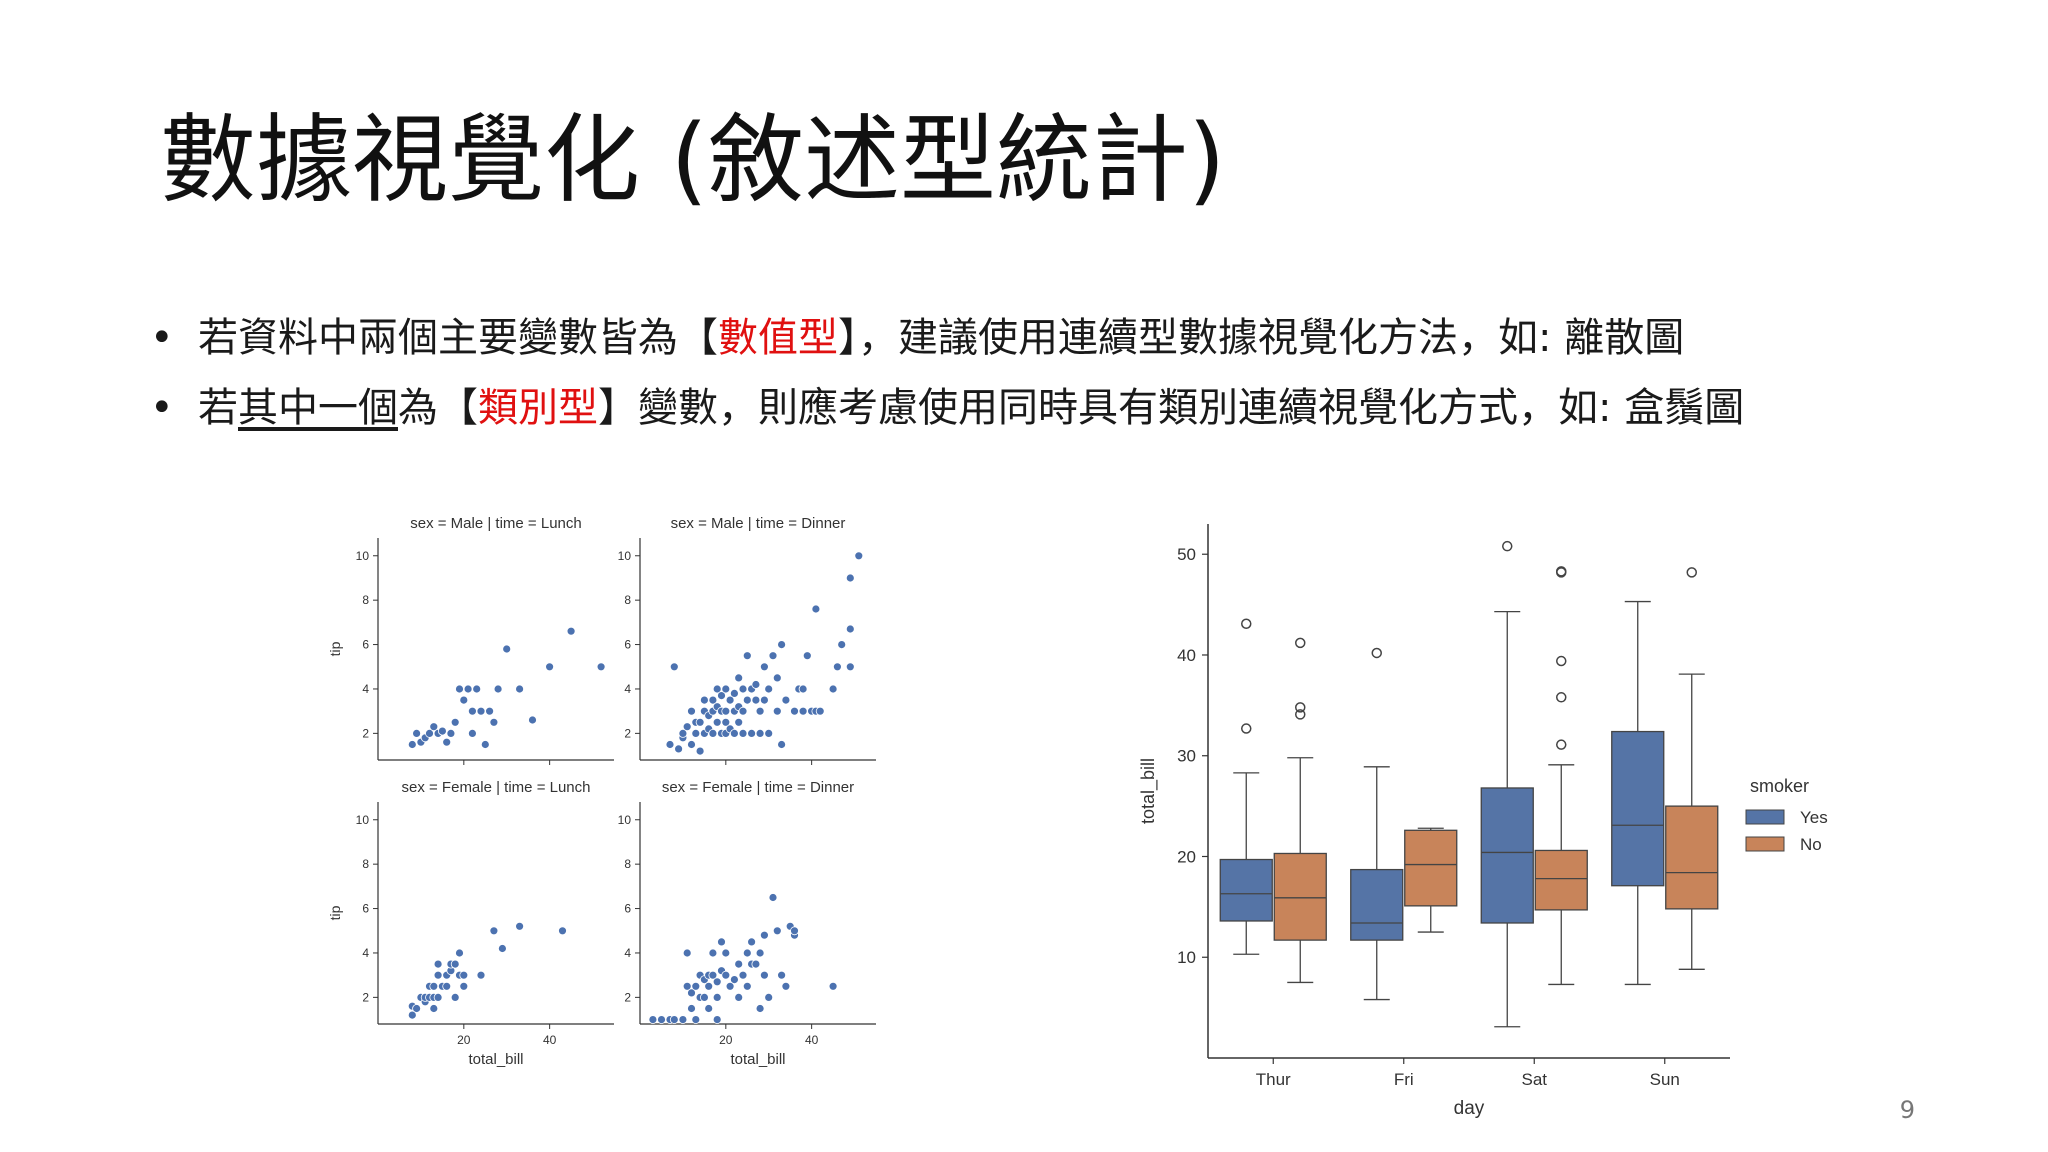 The image size is (2048, 1152). Describe the element at coordinates (1186, 957) in the screenshot. I see `y-tick-label: 10` at that location.